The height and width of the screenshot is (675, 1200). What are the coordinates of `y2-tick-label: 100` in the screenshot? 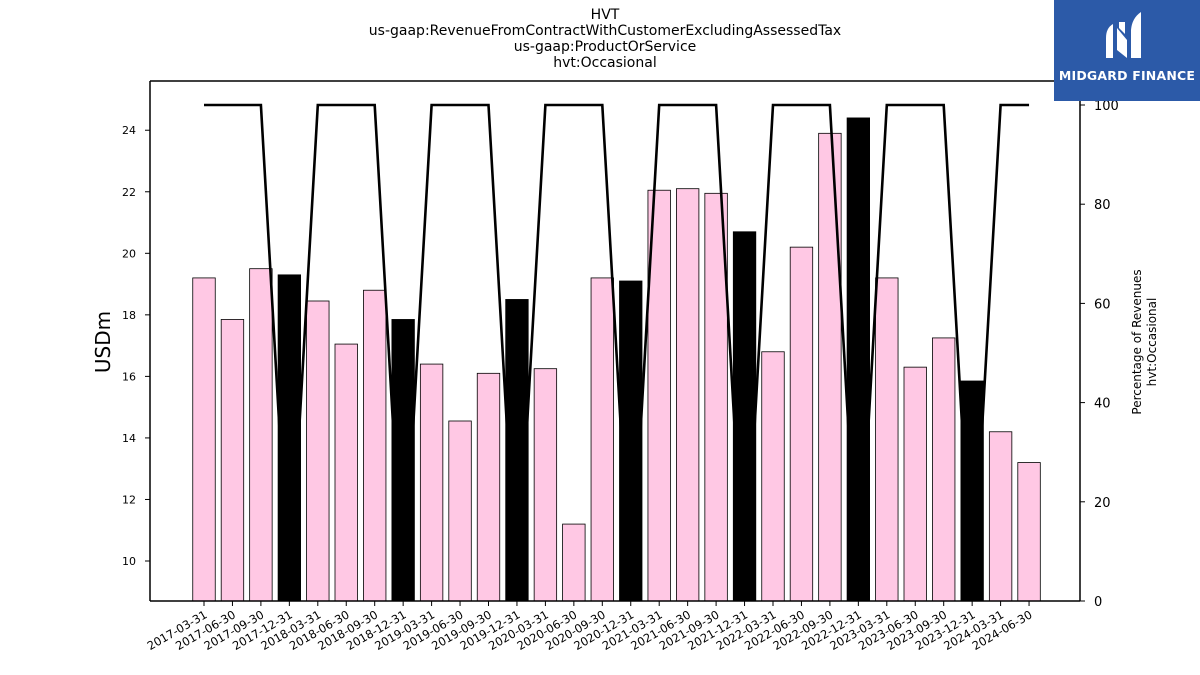 It's located at (1106, 106).